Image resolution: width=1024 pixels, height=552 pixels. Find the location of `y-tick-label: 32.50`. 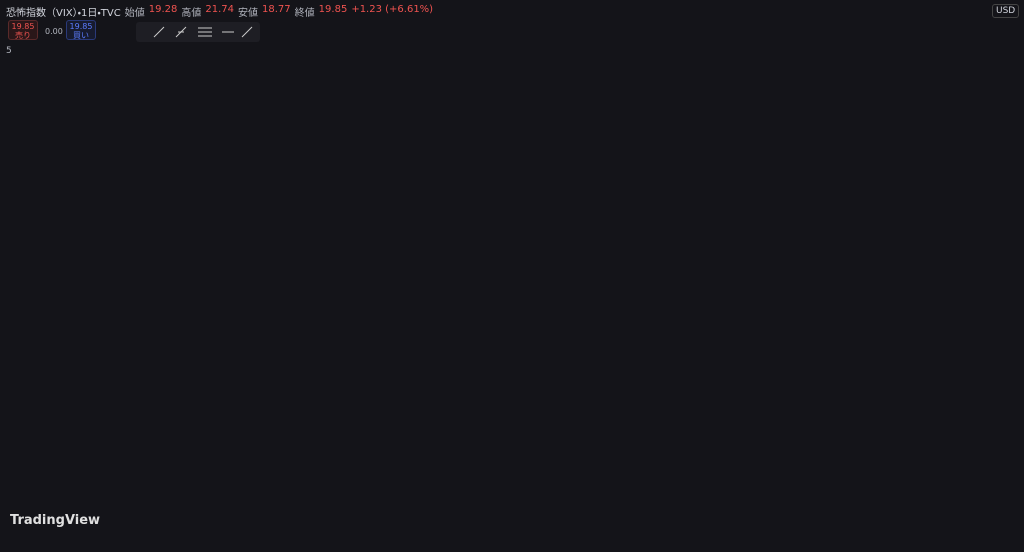

y-tick-label: 32.50 is located at coordinates (1006, 302).